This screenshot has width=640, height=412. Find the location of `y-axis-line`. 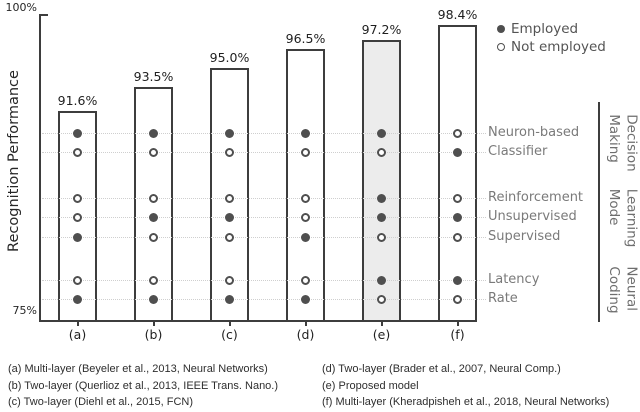

y-axis-line is located at coordinates (40, 168).